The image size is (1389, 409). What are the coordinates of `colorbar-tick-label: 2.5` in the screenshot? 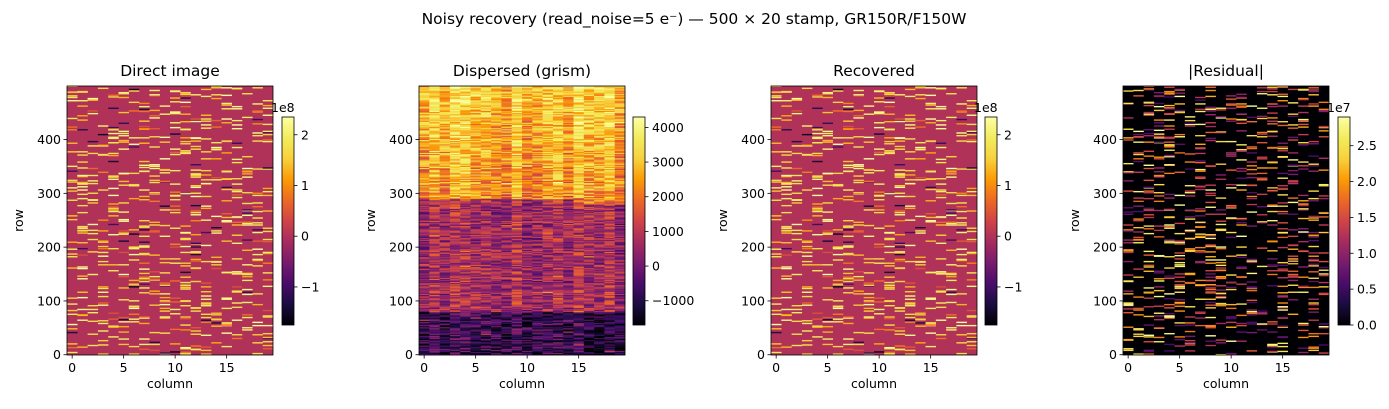 It's located at (1367, 145).